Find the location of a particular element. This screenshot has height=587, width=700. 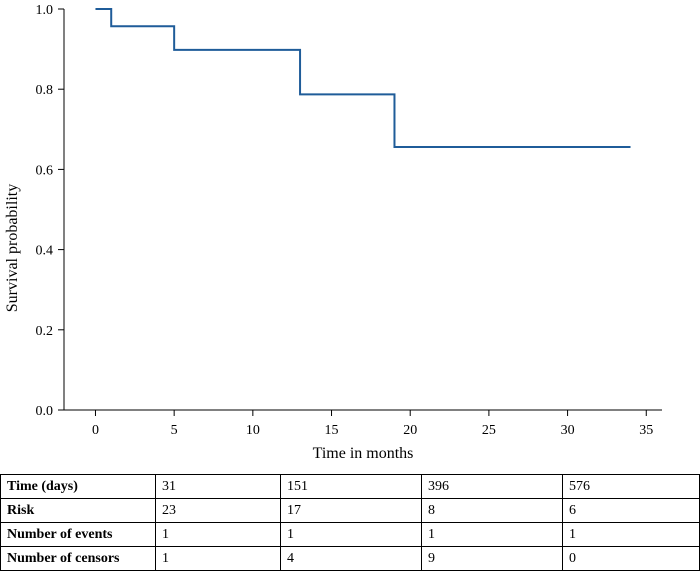

risk-table-row: Time (days) 31 151 396 576 is located at coordinates (350, 486).